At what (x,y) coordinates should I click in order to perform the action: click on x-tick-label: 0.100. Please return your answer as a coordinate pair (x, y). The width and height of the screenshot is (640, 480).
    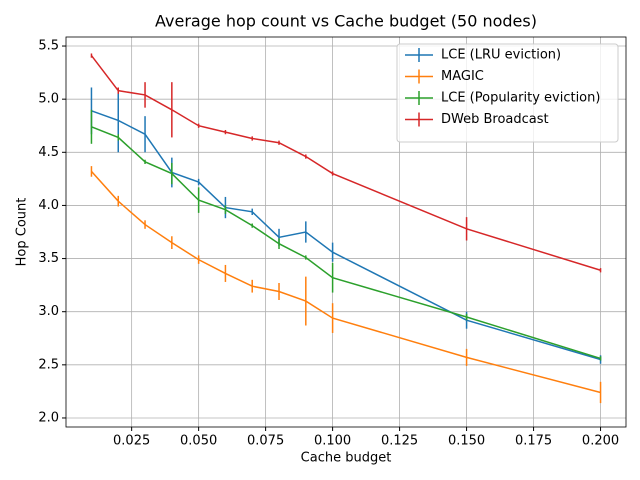
    Looking at the image, I should click on (332, 441).